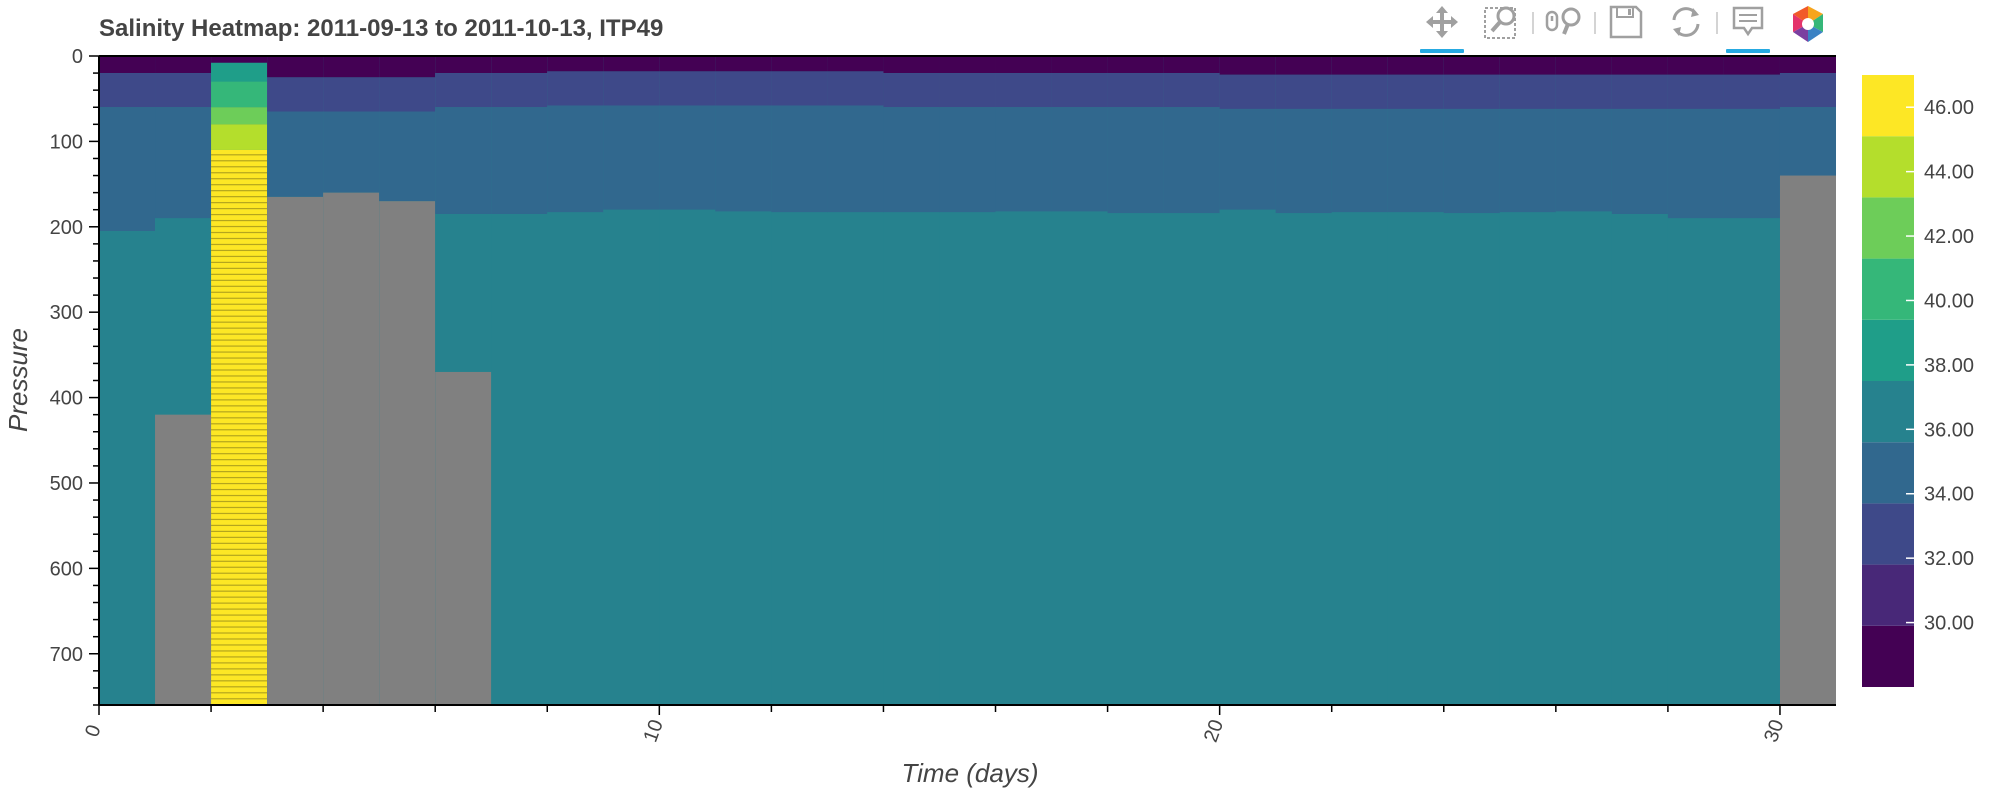 This screenshot has width=1990, height=804. Describe the element at coordinates (1502, 28) in the screenshot. I see `box-zoom-tool` at that location.